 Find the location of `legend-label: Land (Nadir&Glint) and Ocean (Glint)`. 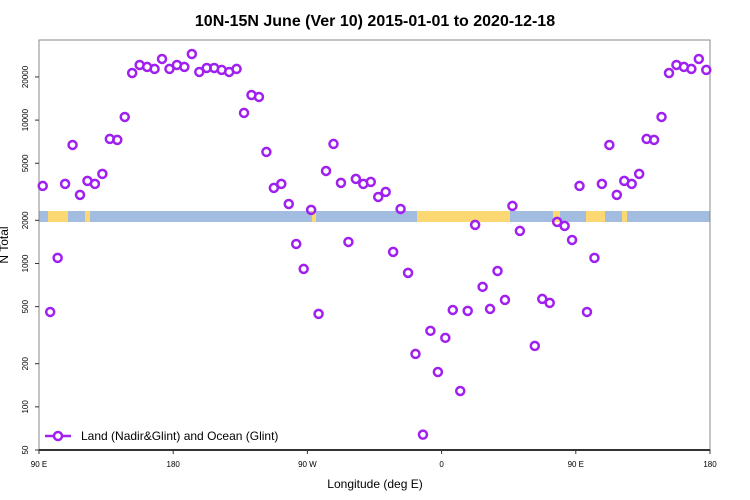

legend-label: Land (Nadir&Glint) and Ocean (Glint) is located at coordinates (179, 436).